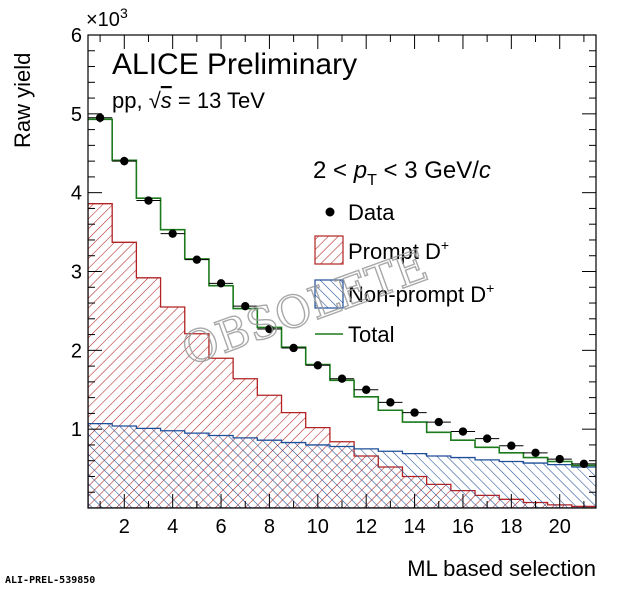 This screenshot has width=620, height=593. I want to click on chart-title: ALICE Preliminary, so click(234, 64).